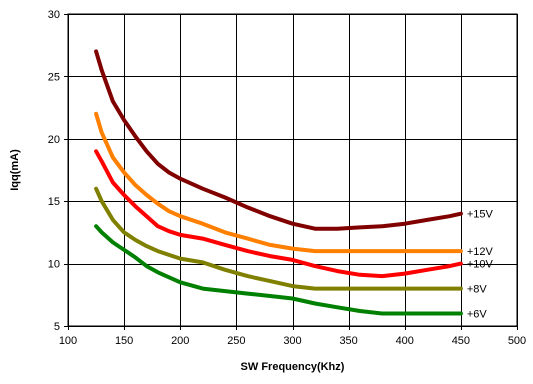  I want to click on x-tick-label: 200, so click(180, 341).